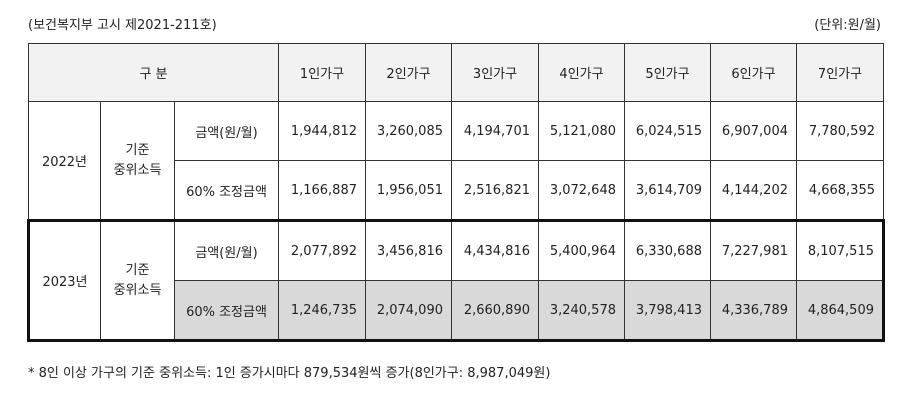 The width and height of the screenshot is (909, 406). Describe the element at coordinates (495, 250) in the screenshot. I see `cell-2023-amount-3: 4,434,816` at that location.